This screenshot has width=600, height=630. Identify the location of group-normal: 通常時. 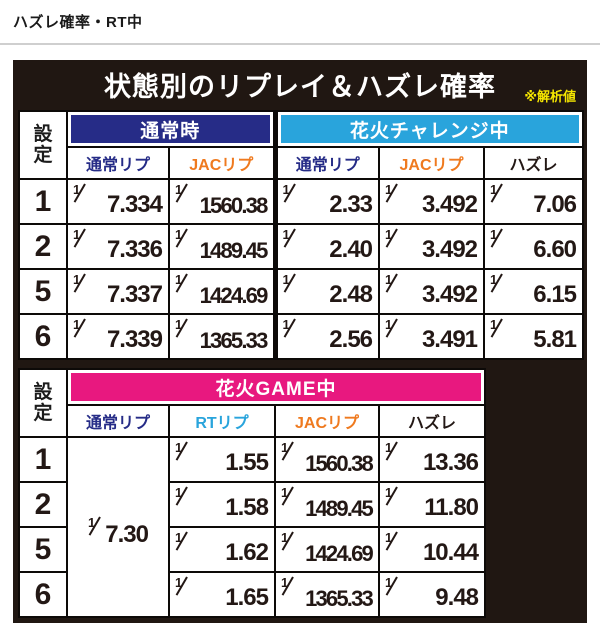
(171, 129).